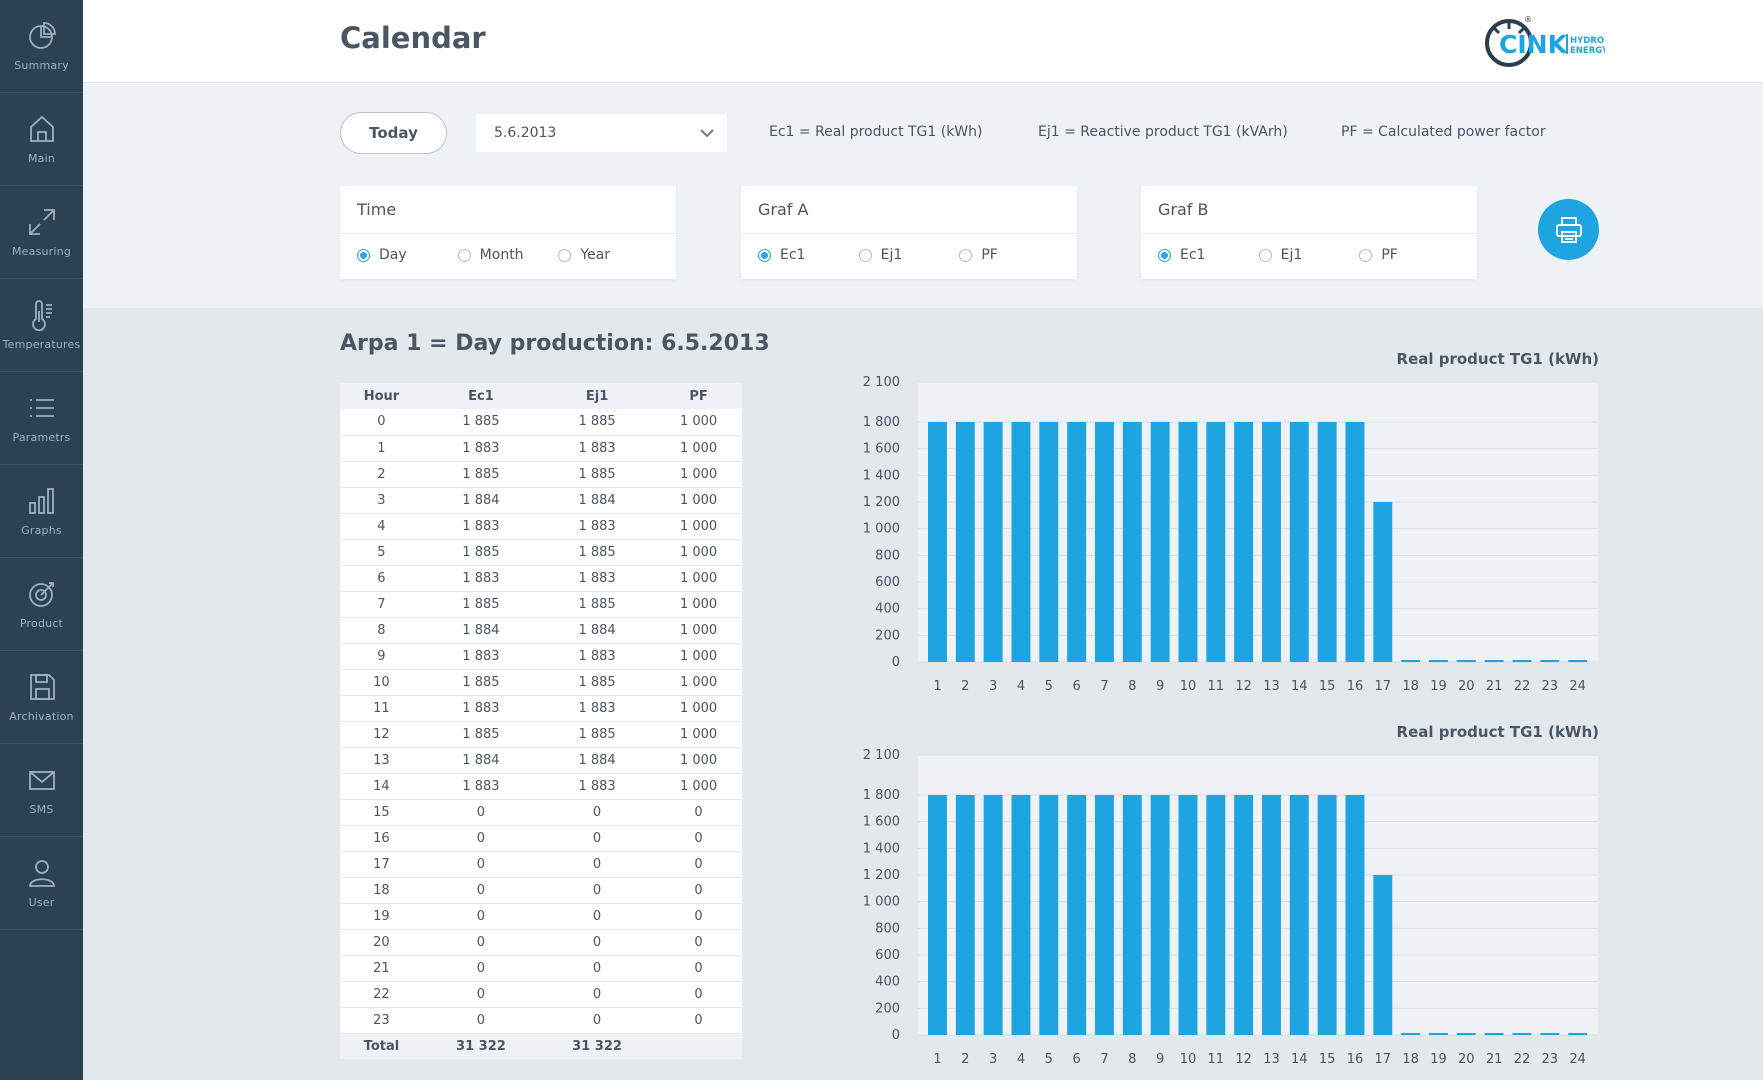 Image resolution: width=1763 pixels, height=1080 pixels. Describe the element at coordinates (41, 344) in the screenshot. I see `sidebar-item-label: Temperatures` at that location.